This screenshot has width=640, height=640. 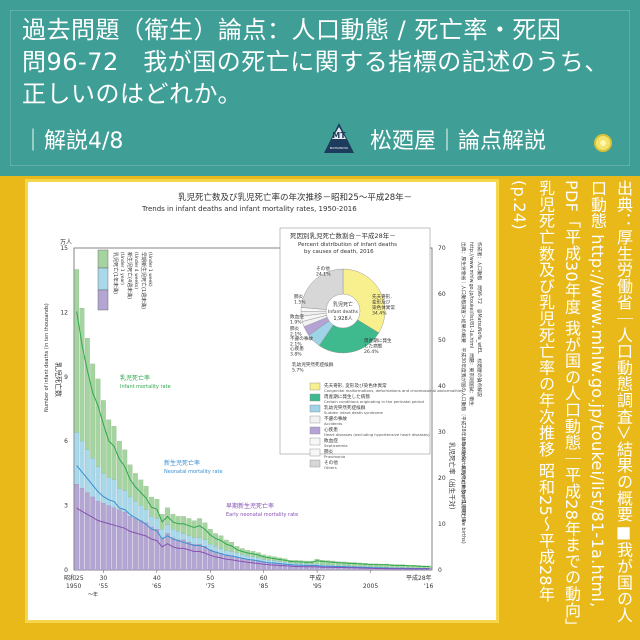 What do you see at coordinates (428, 586) in the screenshot?
I see `x-year-end: '16` at bounding box center [428, 586].